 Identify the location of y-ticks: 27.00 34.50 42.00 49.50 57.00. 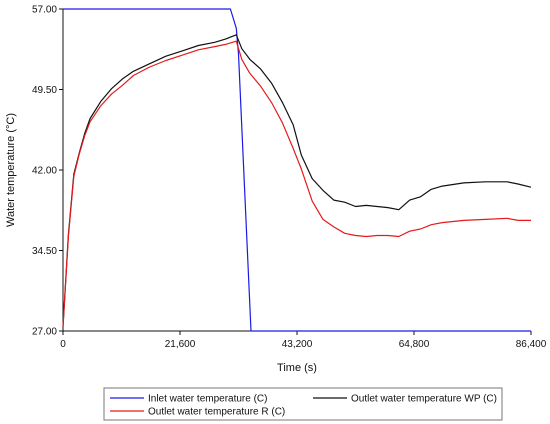
(47, 171).